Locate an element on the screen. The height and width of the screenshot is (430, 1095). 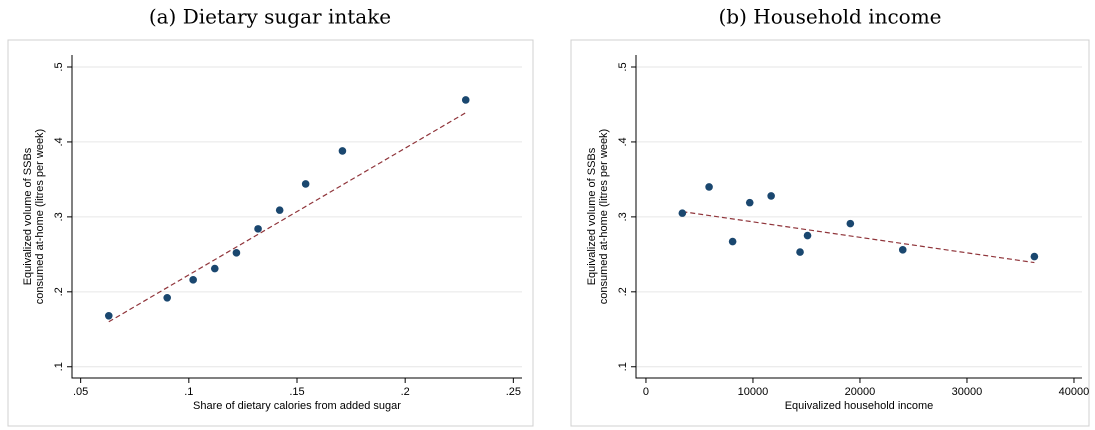
x-tick-label: 20000 is located at coordinates (860, 392).